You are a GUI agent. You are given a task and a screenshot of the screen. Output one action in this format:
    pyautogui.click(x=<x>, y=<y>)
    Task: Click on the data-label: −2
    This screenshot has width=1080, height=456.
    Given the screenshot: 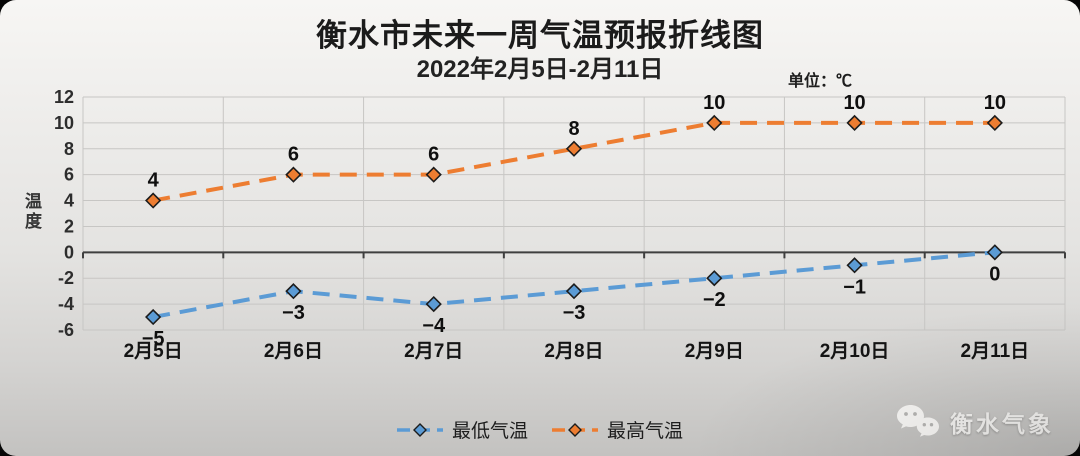 What is the action you would take?
    pyautogui.click(x=714, y=300)
    